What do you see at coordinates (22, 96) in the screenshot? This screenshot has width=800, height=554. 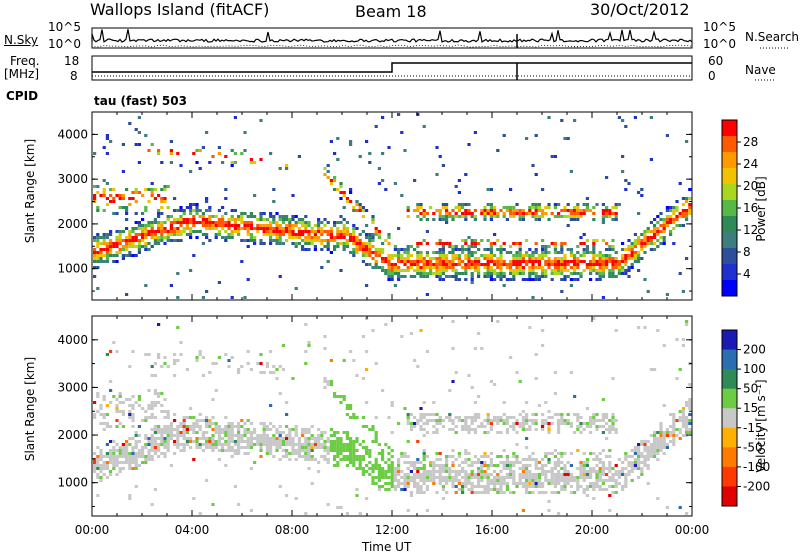 I see `cpid-label: CPID` at bounding box center [22, 96].